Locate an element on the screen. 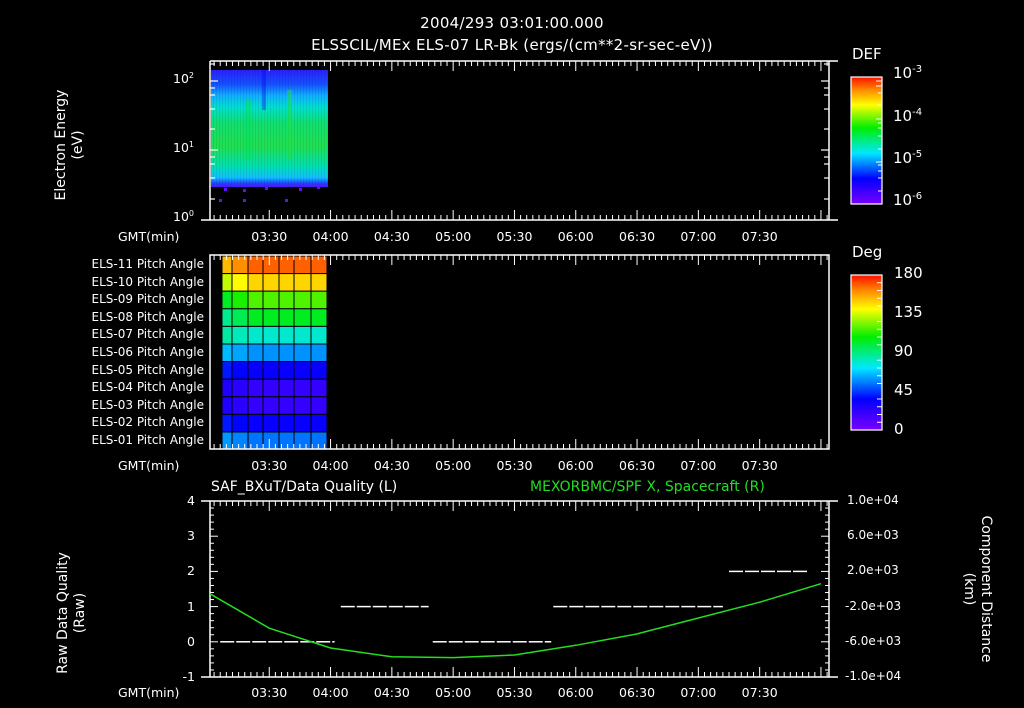 The width and height of the screenshot is (1024, 708). deg-label-180: 180 is located at coordinates (908, 273).